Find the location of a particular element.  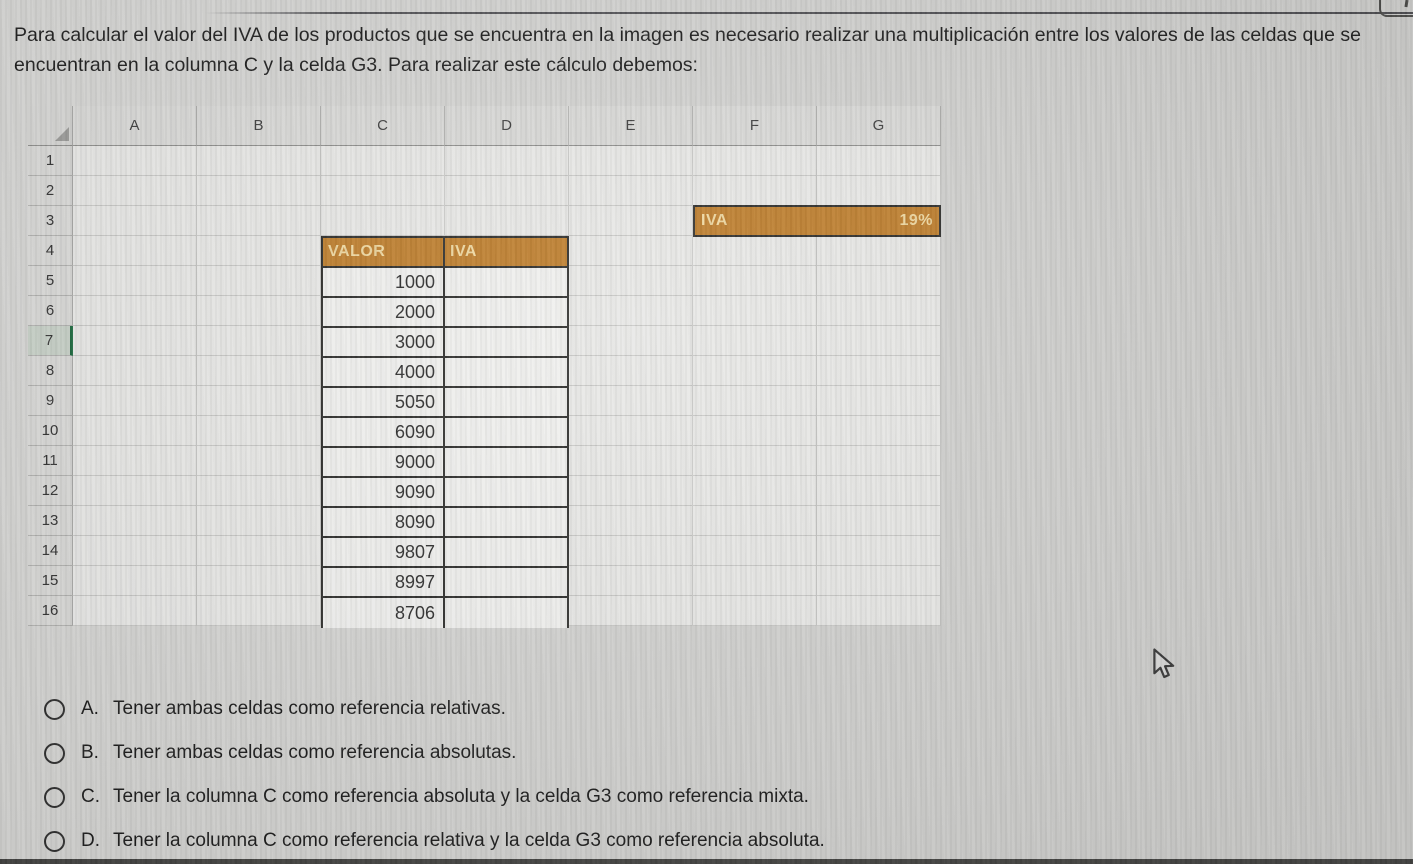

row-header-5: 5 is located at coordinates (50, 281).